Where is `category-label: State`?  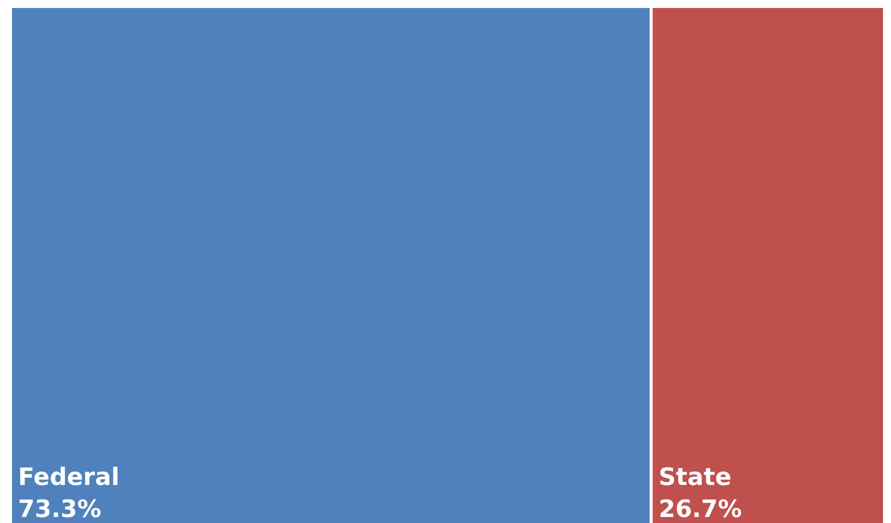 category-label: State is located at coordinates (695, 477).